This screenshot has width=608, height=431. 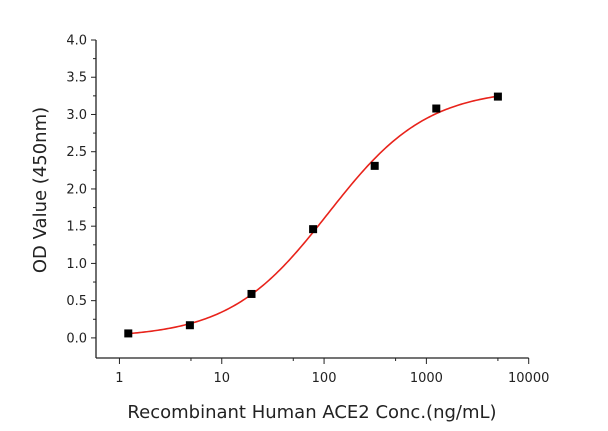 What do you see at coordinates (76, 78) in the screenshot?
I see `y-tick-label: 3.5` at bounding box center [76, 78].